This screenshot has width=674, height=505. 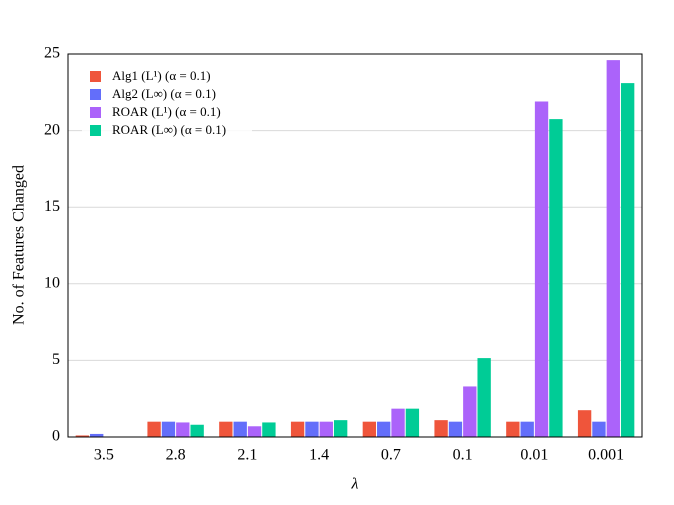 I want to click on y-tick-label: 0, so click(x=56, y=436).